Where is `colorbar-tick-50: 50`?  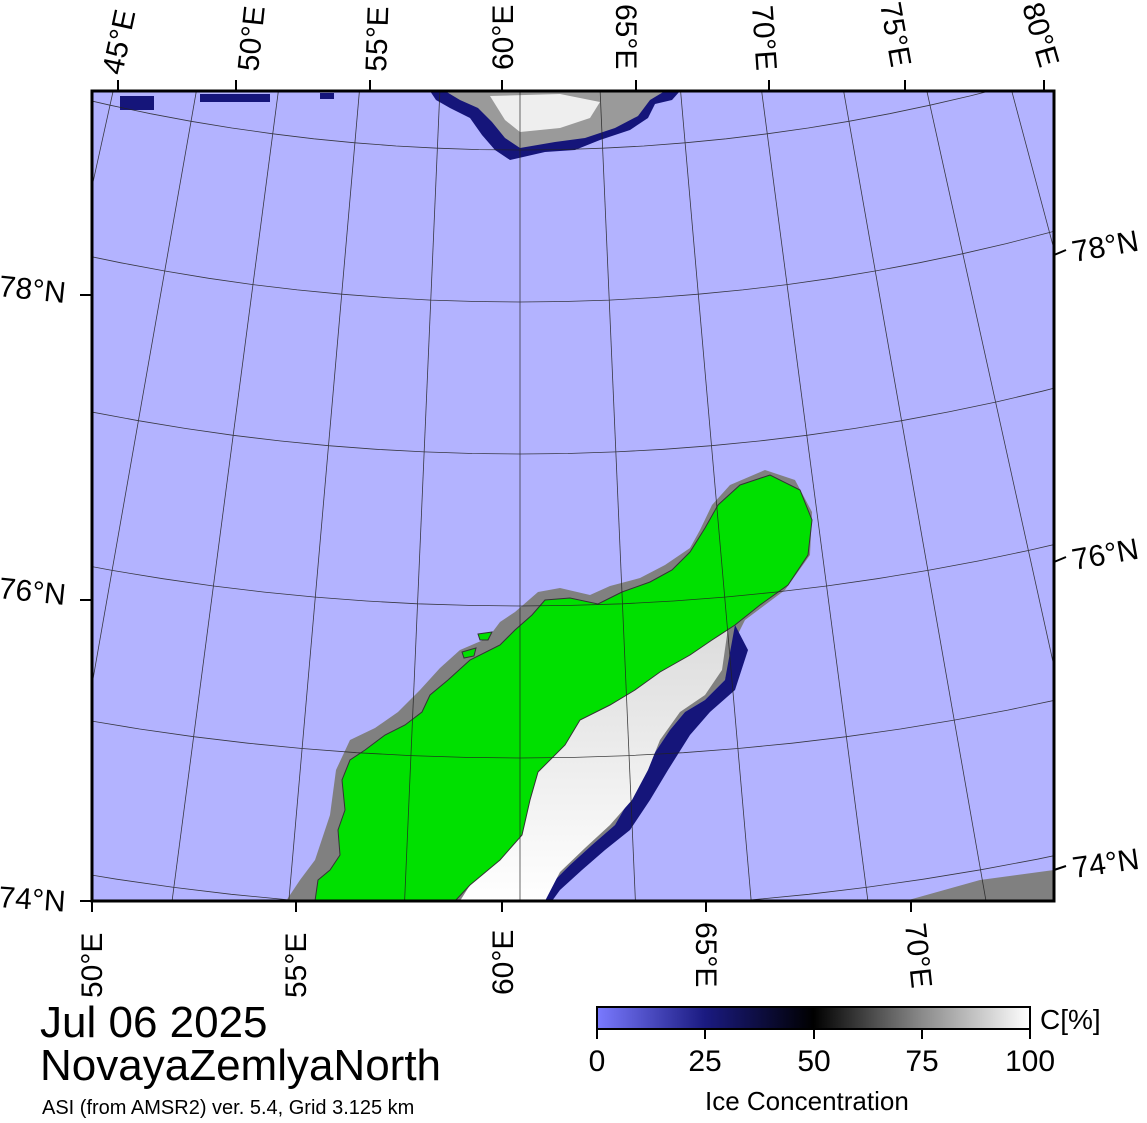
colorbar-tick-50: 50 is located at coordinates (814, 1061).